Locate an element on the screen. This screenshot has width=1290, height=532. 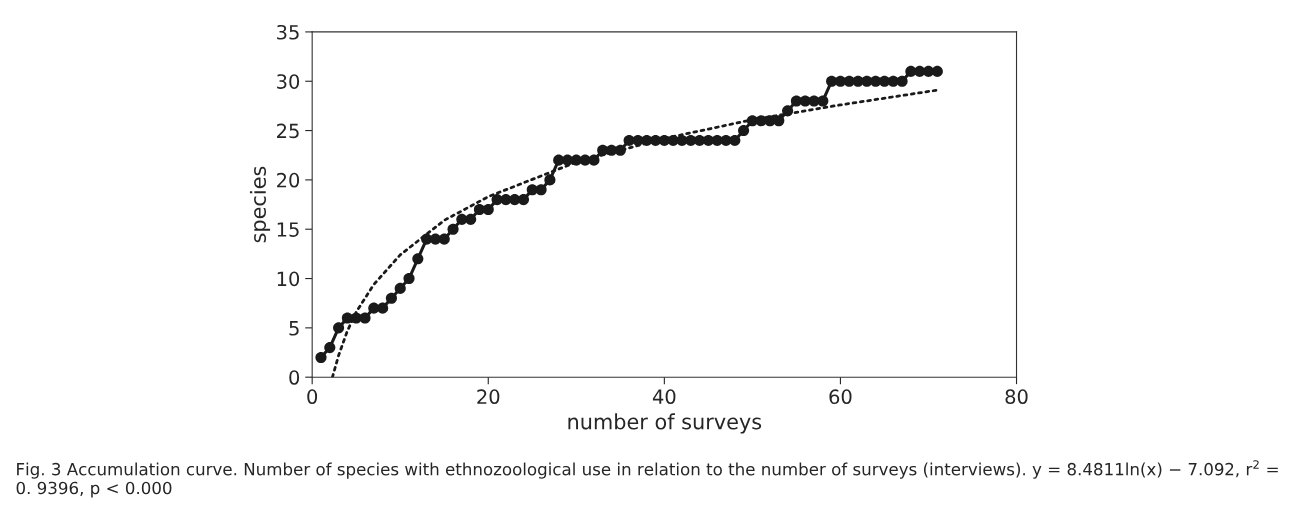
y-tick-label: 30 is located at coordinates (288, 81).